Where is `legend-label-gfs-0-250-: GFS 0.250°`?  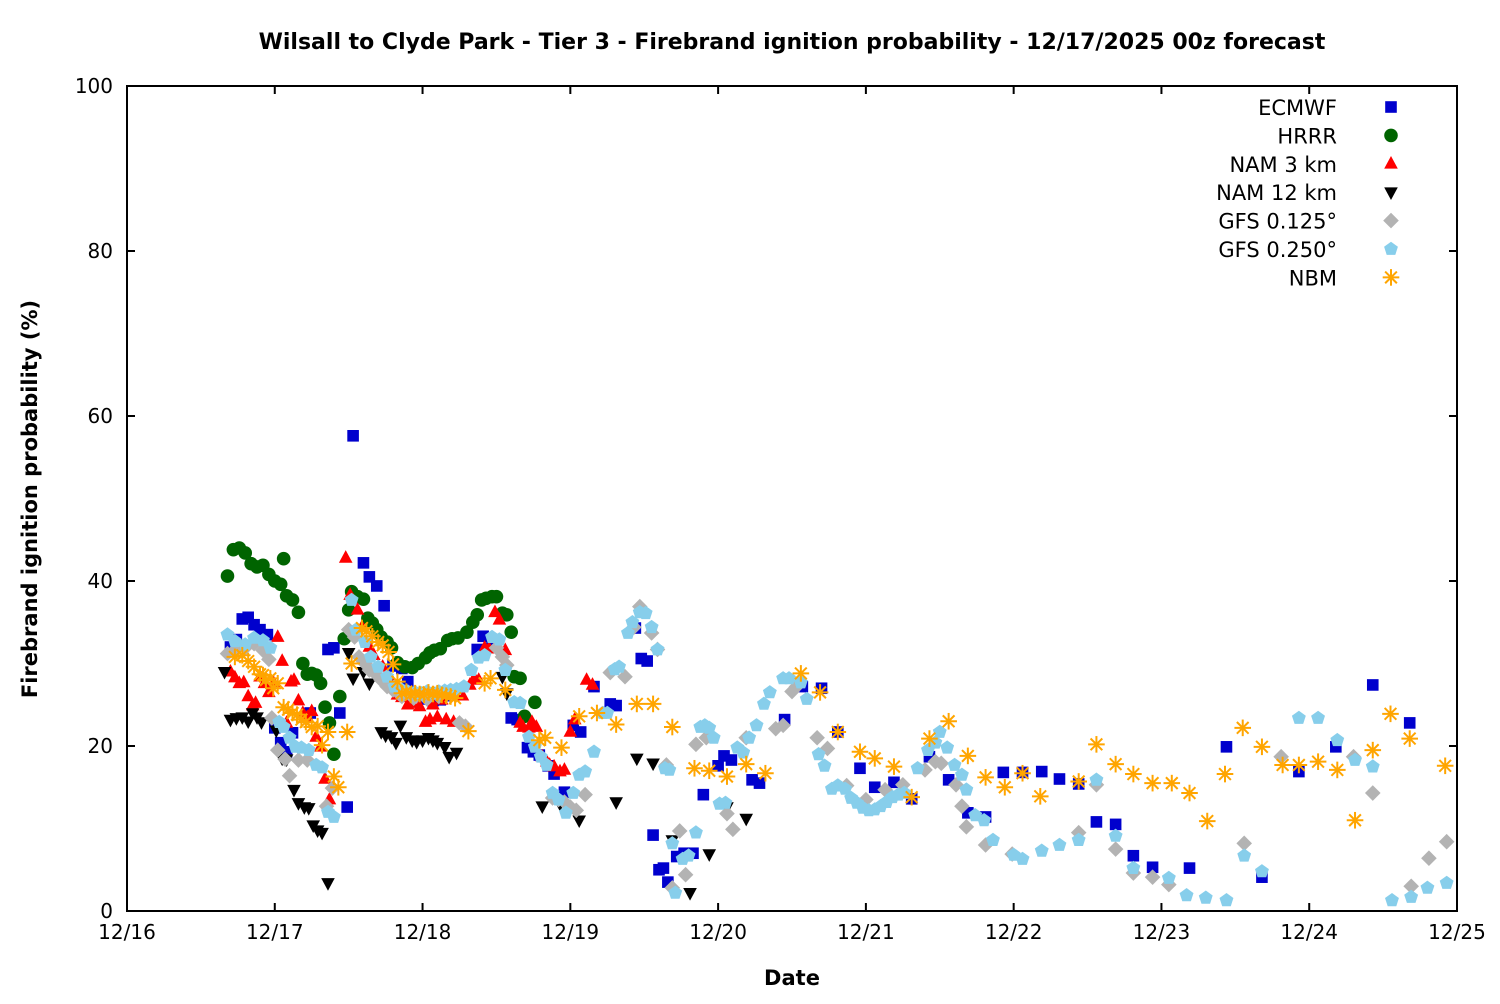
legend-label-gfs-0-250-: GFS 0.250° is located at coordinates (1277, 250).